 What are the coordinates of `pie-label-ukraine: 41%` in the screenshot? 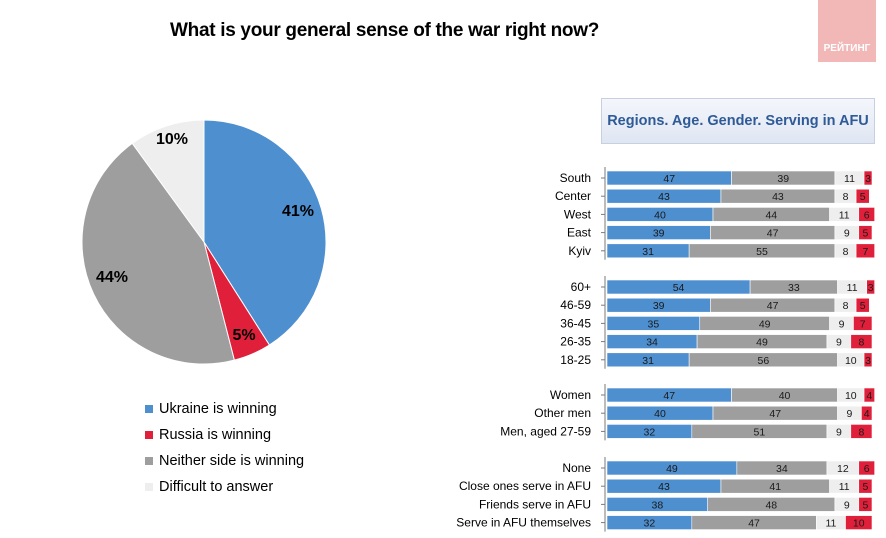 It's located at (298, 211).